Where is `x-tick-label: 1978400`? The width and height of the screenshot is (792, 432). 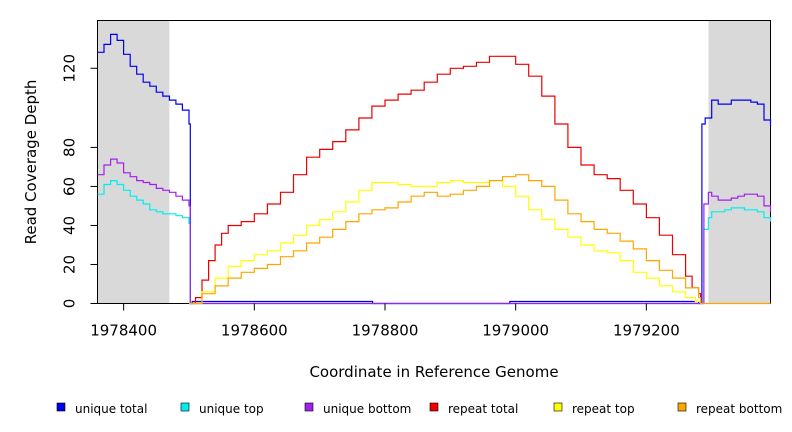
x-tick-label: 1978400 is located at coordinates (123, 331).